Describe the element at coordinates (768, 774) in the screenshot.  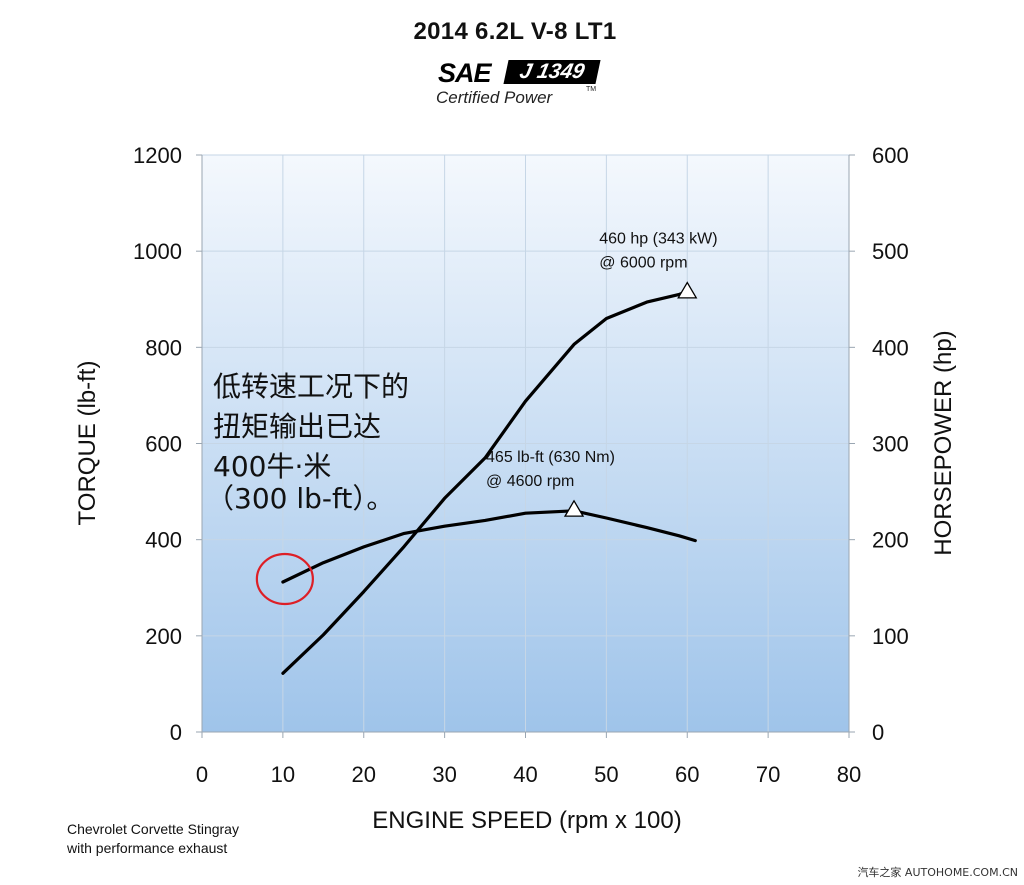
I see `x-tick-label: 70` at that location.